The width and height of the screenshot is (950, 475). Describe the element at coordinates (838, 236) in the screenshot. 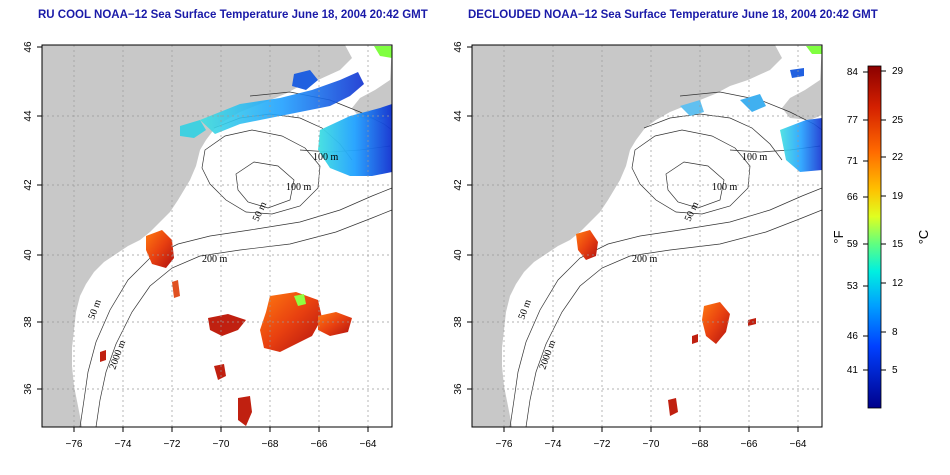

I see `fahrenheit-unit-label: °F` at that location.